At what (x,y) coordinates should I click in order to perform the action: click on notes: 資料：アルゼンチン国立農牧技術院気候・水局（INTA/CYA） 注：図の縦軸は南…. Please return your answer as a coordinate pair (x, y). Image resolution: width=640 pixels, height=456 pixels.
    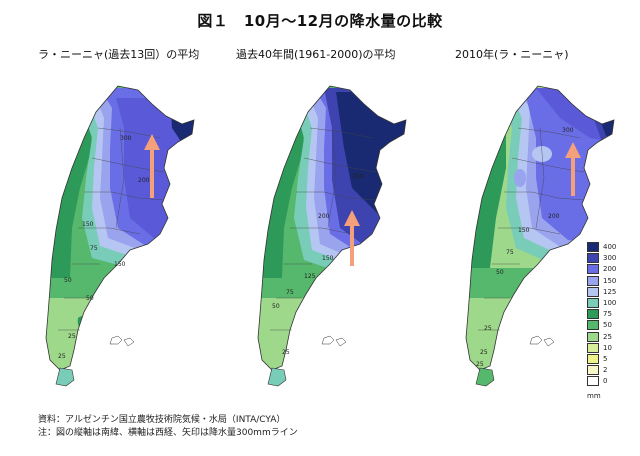
    Looking at the image, I should click on (168, 427).